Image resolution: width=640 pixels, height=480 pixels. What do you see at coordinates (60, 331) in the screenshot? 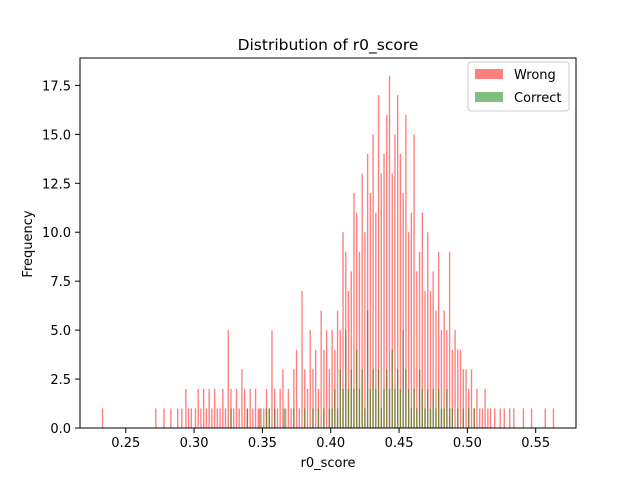
I see `y-tick-label: 5.0` at bounding box center [60, 331].